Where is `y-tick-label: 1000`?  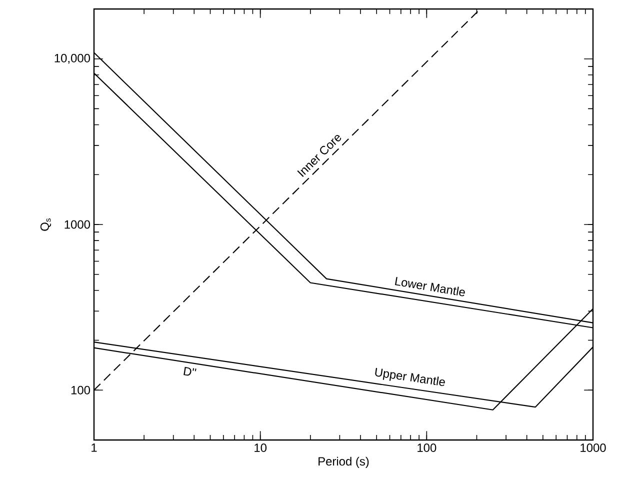
y-tick-label: 1000 is located at coordinates (77, 224).